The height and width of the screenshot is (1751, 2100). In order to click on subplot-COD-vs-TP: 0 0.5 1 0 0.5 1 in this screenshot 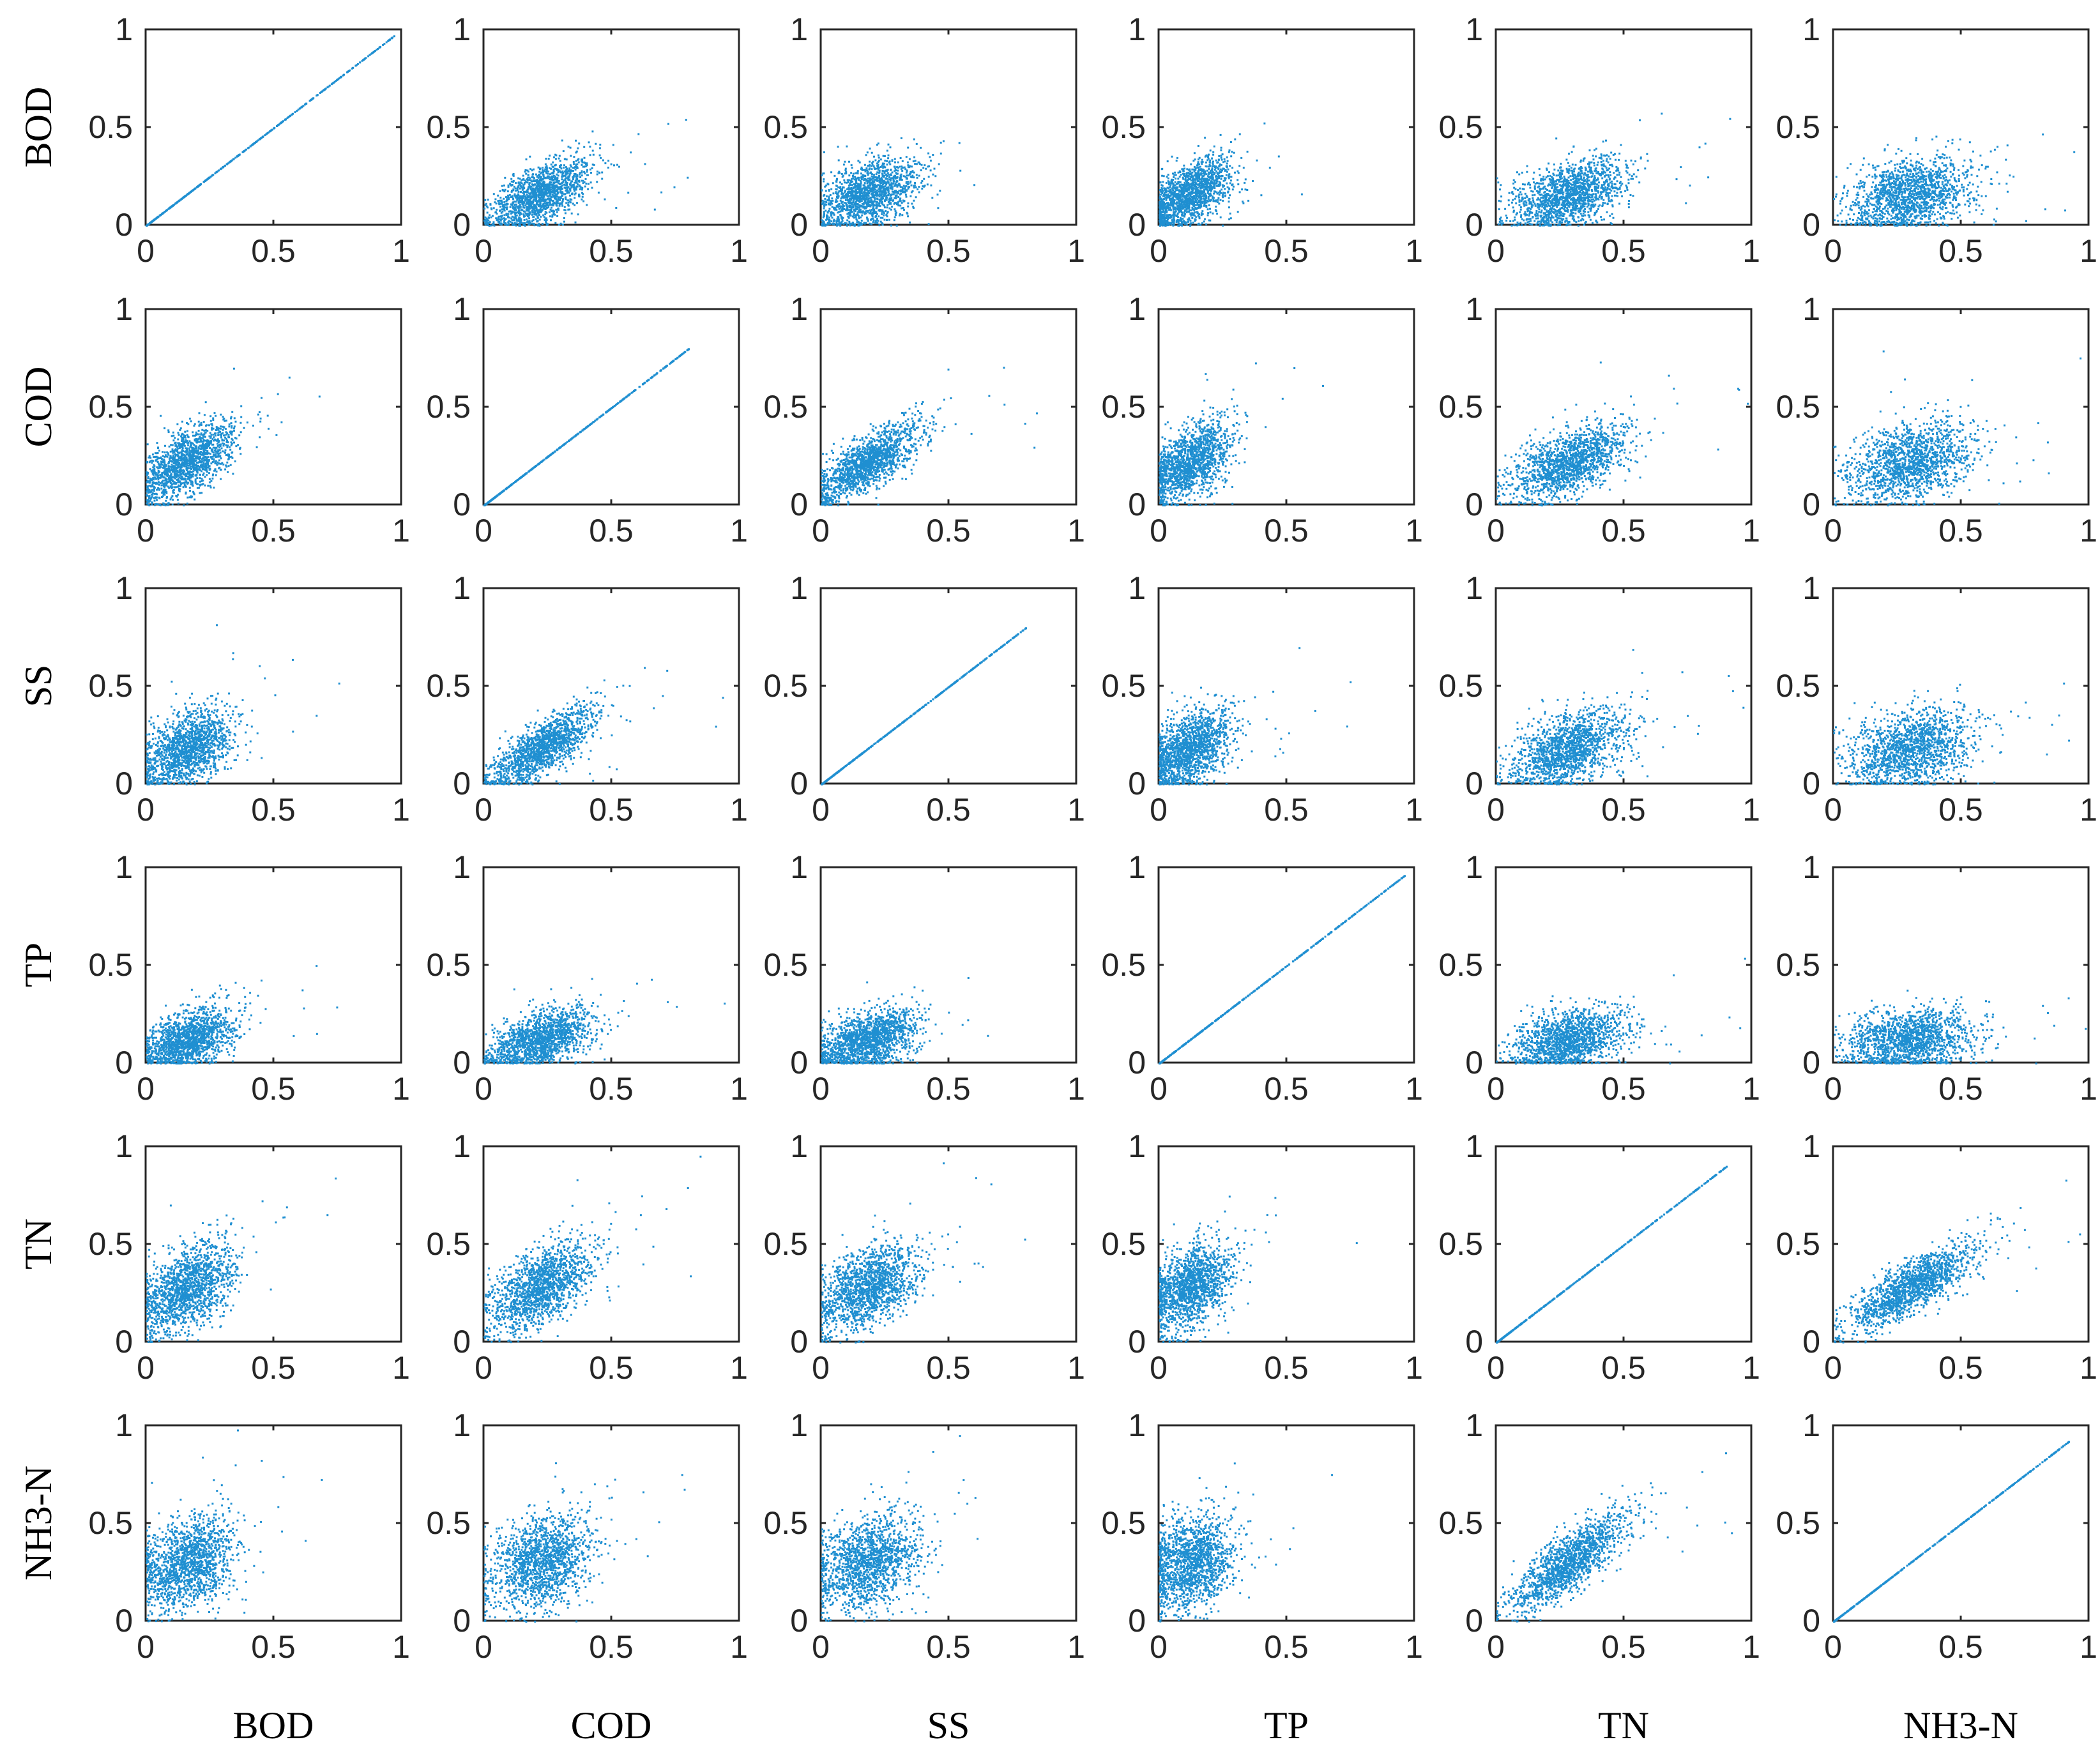, I will do `click(1261, 420)`.